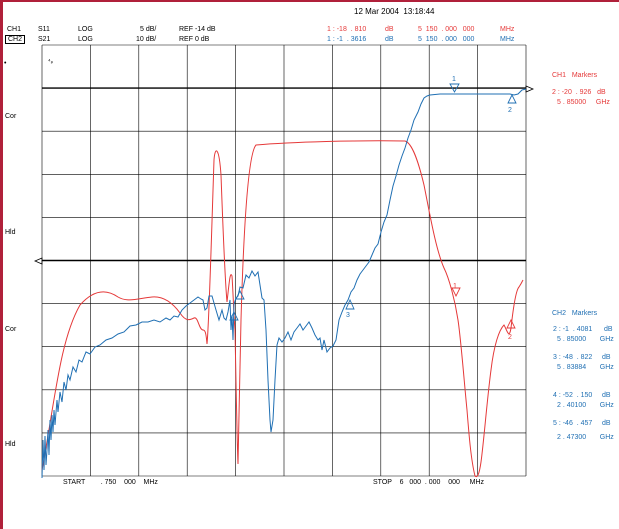 Image resolution: width=619 pixels, height=529 pixels. What do you see at coordinates (44, 39) in the screenshot?
I see `ch2-param: S21` at bounding box center [44, 39].